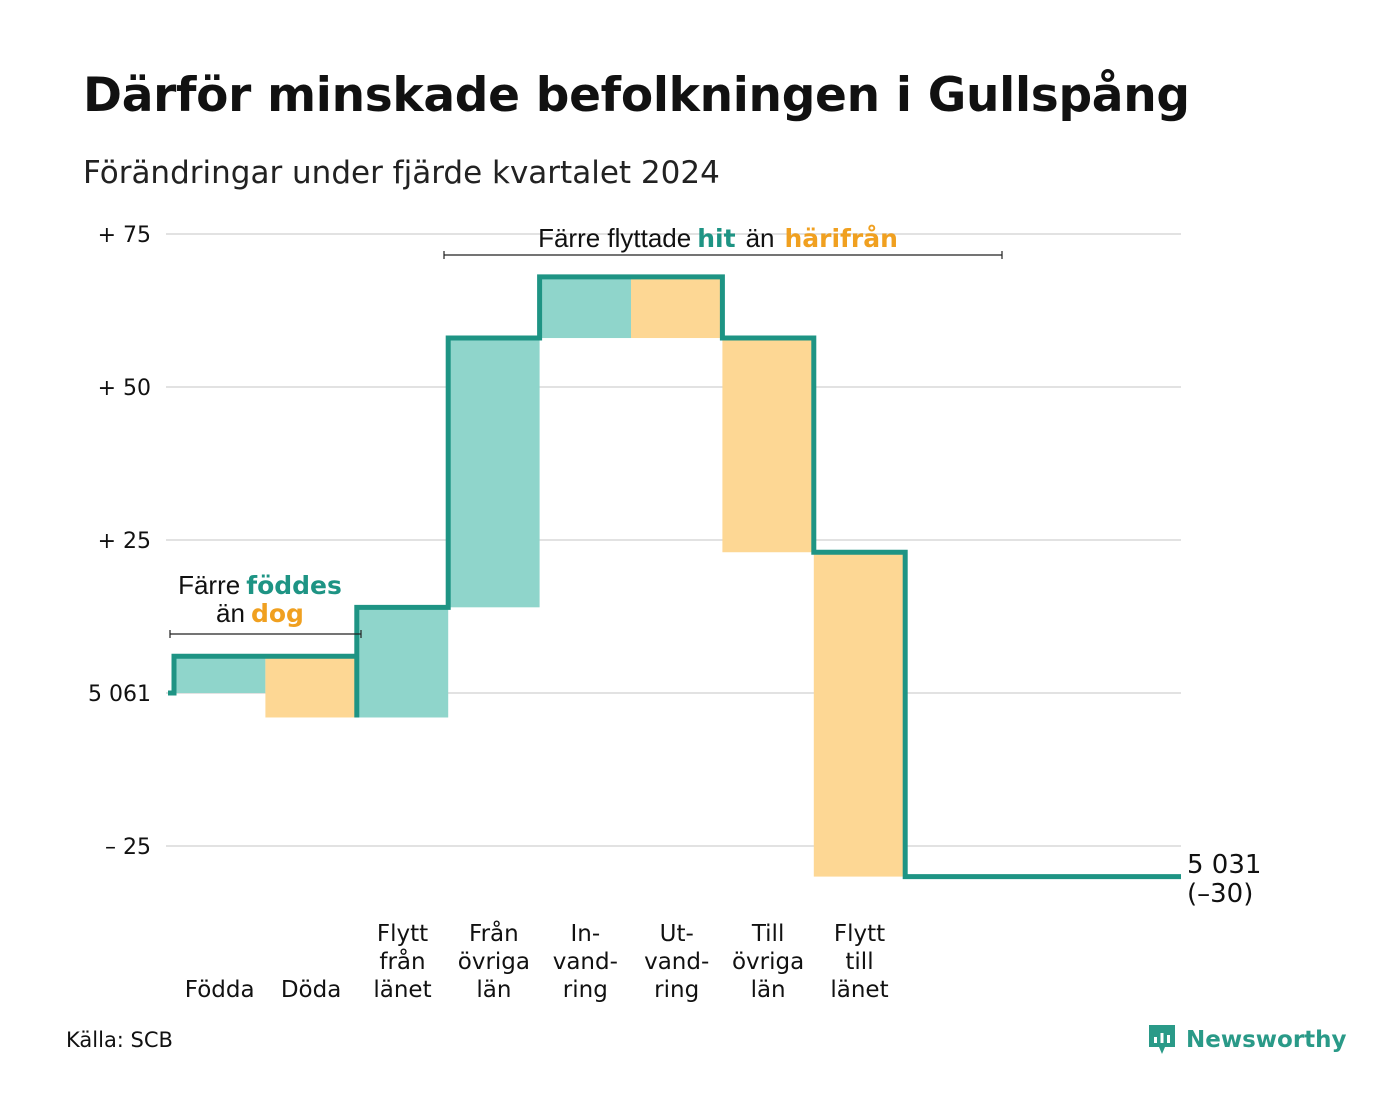 This screenshot has height=1120, width=1400. I want to click on y-tick-label: + 50, so click(124, 388).